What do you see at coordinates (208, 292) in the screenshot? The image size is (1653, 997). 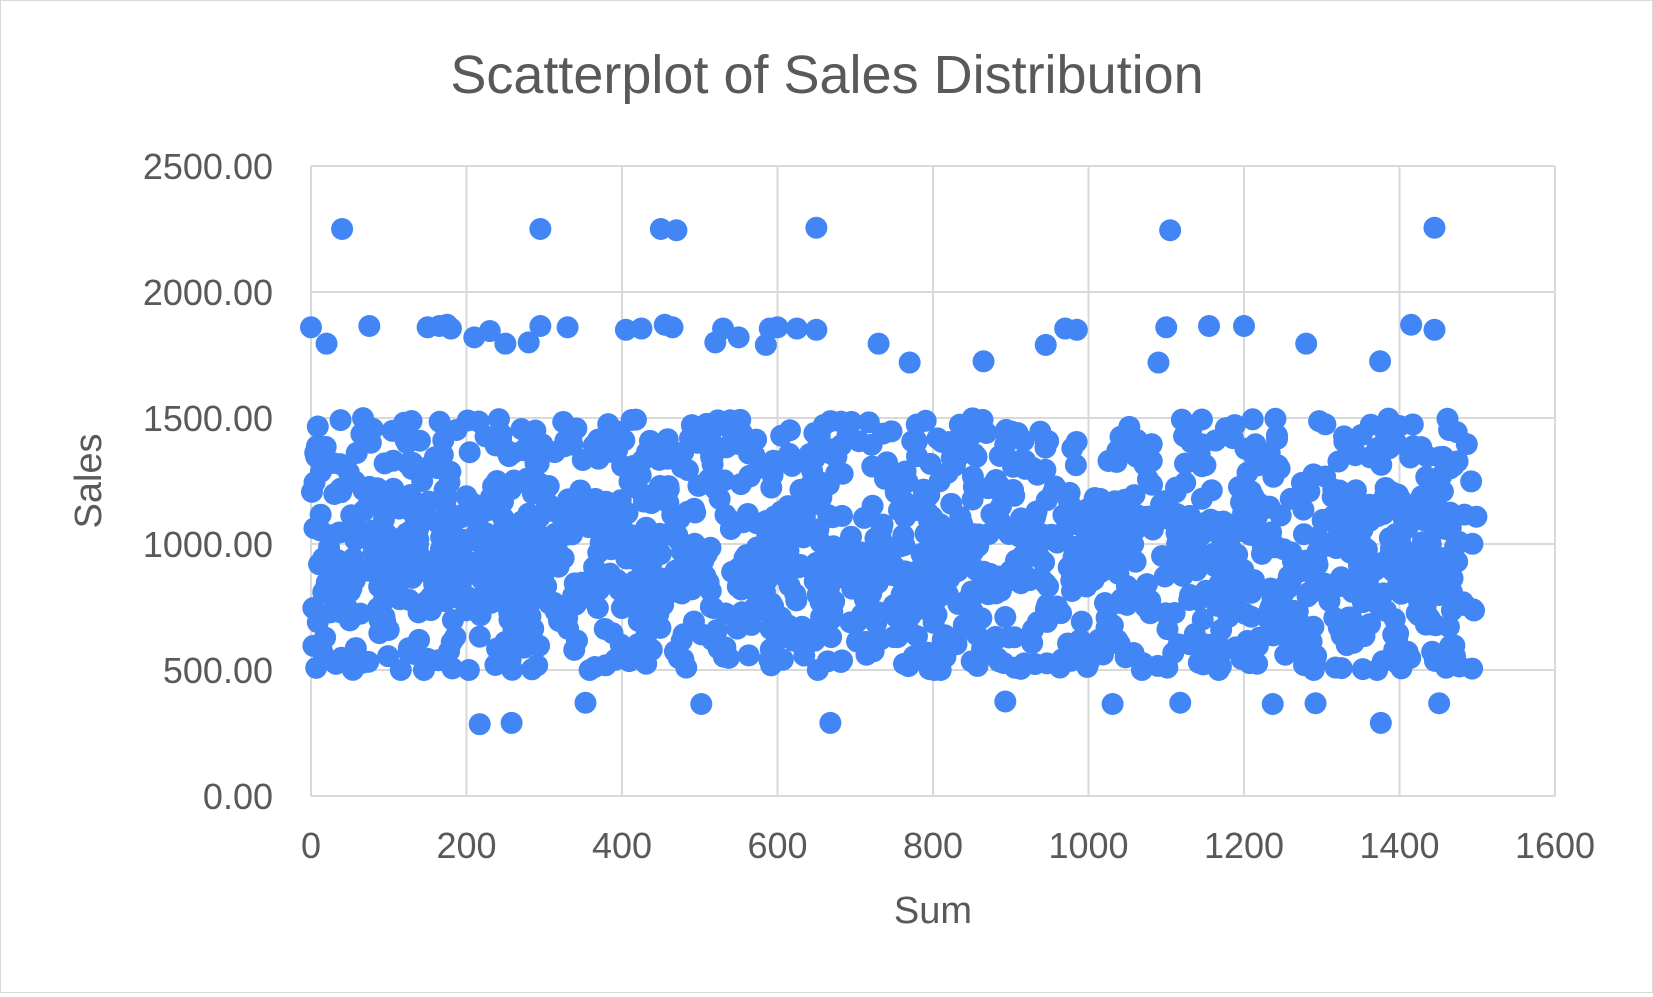 I see `y-tick-label: 2000.00` at bounding box center [208, 292].